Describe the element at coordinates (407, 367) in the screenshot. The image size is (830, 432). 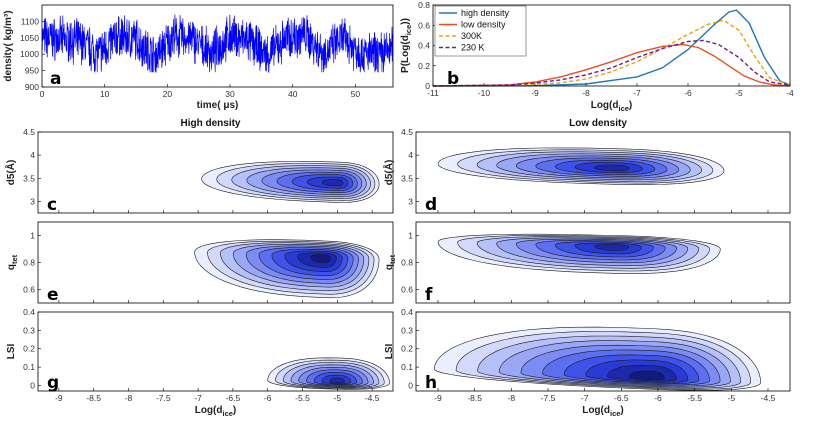
I see `h-ytick-label: 0.1` at that location.